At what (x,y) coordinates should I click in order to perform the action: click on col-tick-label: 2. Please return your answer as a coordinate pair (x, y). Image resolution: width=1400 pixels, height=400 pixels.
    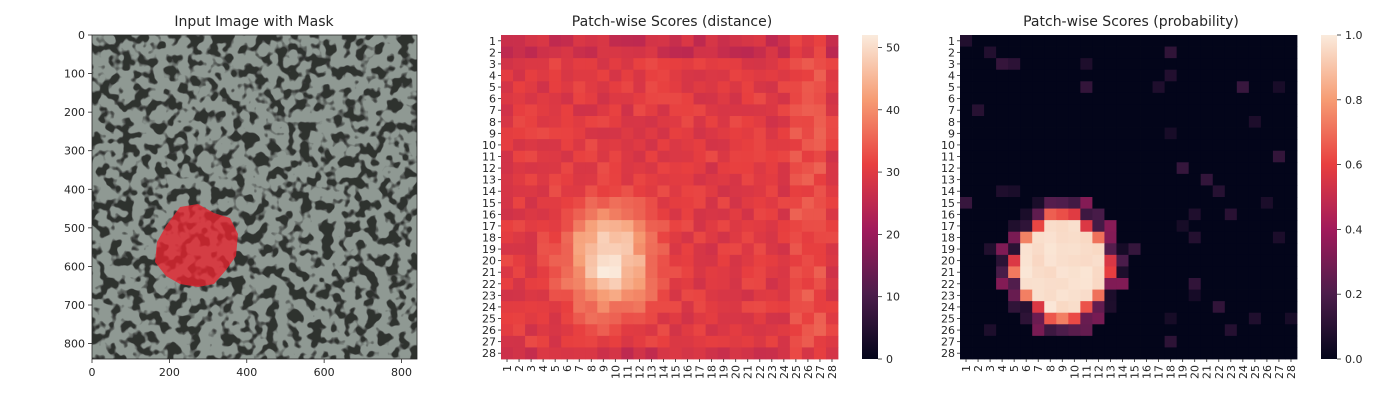
    Looking at the image, I should click on (978, 368).